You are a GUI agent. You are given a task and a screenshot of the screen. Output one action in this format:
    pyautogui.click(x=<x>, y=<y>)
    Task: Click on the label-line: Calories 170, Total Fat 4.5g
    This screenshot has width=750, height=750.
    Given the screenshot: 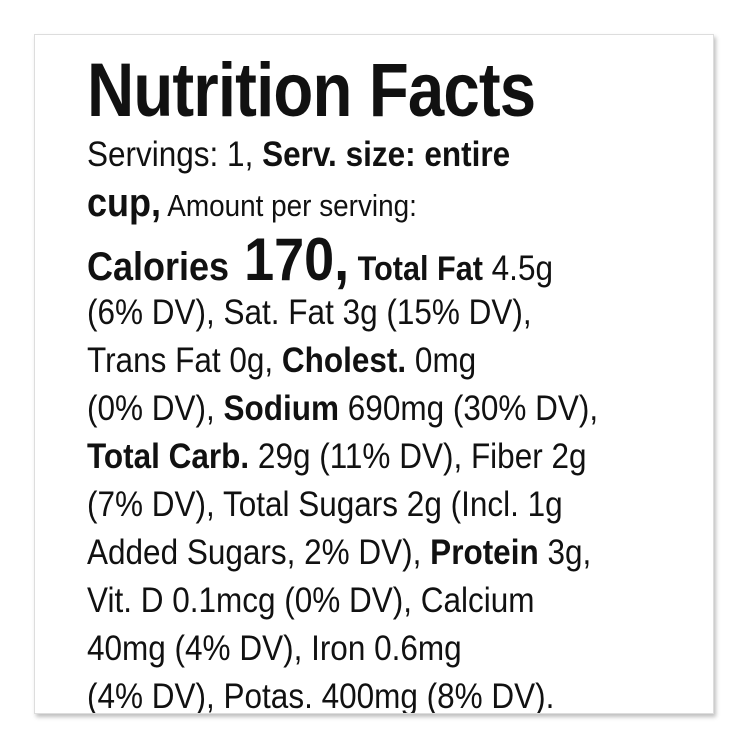 What is the action you would take?
    pyautogui.click(x=375, y=260)
    